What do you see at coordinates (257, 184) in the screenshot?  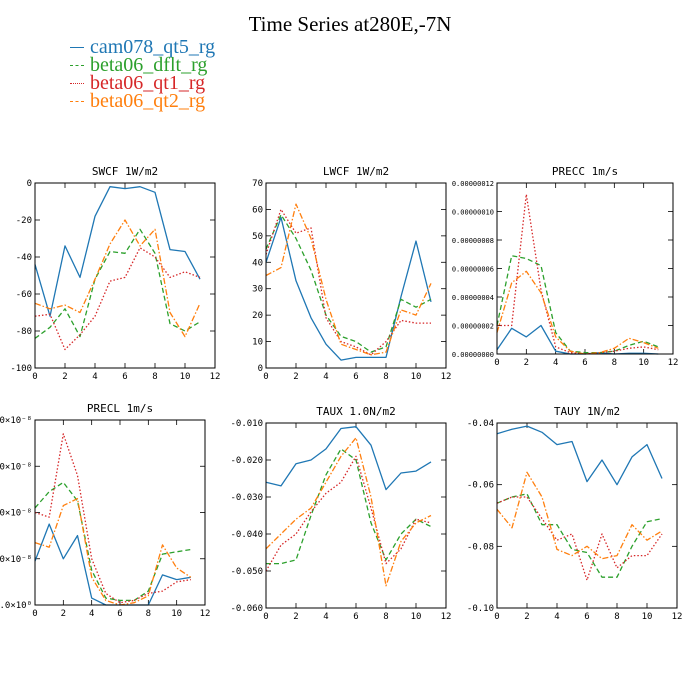 I see `y-tick-label: 70` at bounding box center [257, 184].